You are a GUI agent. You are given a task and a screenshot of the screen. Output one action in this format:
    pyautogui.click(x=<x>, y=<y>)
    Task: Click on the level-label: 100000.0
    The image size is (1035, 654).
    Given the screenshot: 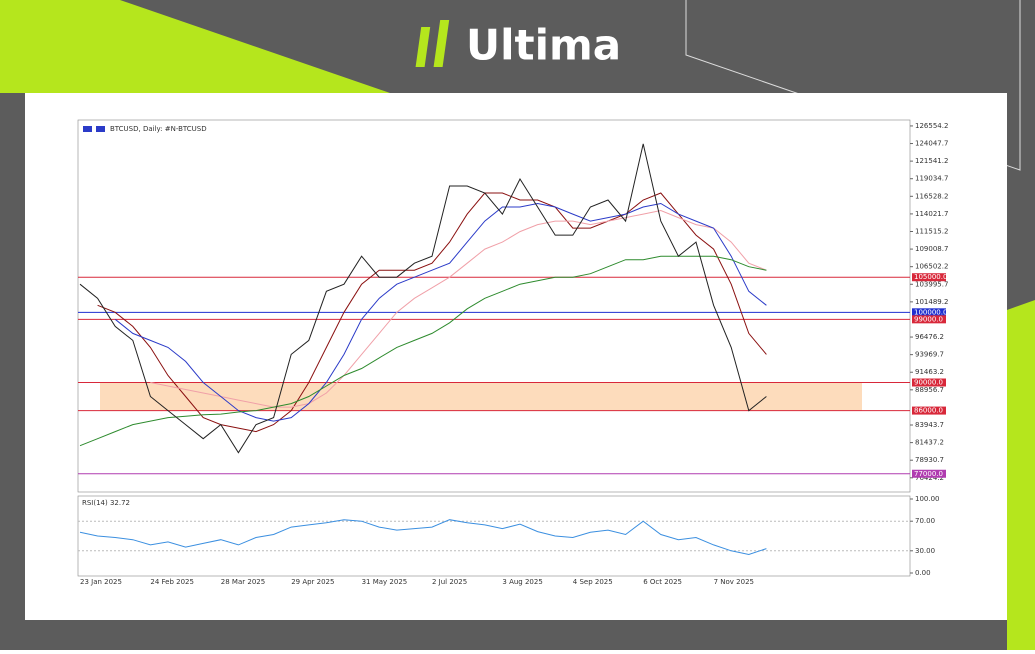 What is the action you would take?
    pyautogui.click(x=930, y=312)
    